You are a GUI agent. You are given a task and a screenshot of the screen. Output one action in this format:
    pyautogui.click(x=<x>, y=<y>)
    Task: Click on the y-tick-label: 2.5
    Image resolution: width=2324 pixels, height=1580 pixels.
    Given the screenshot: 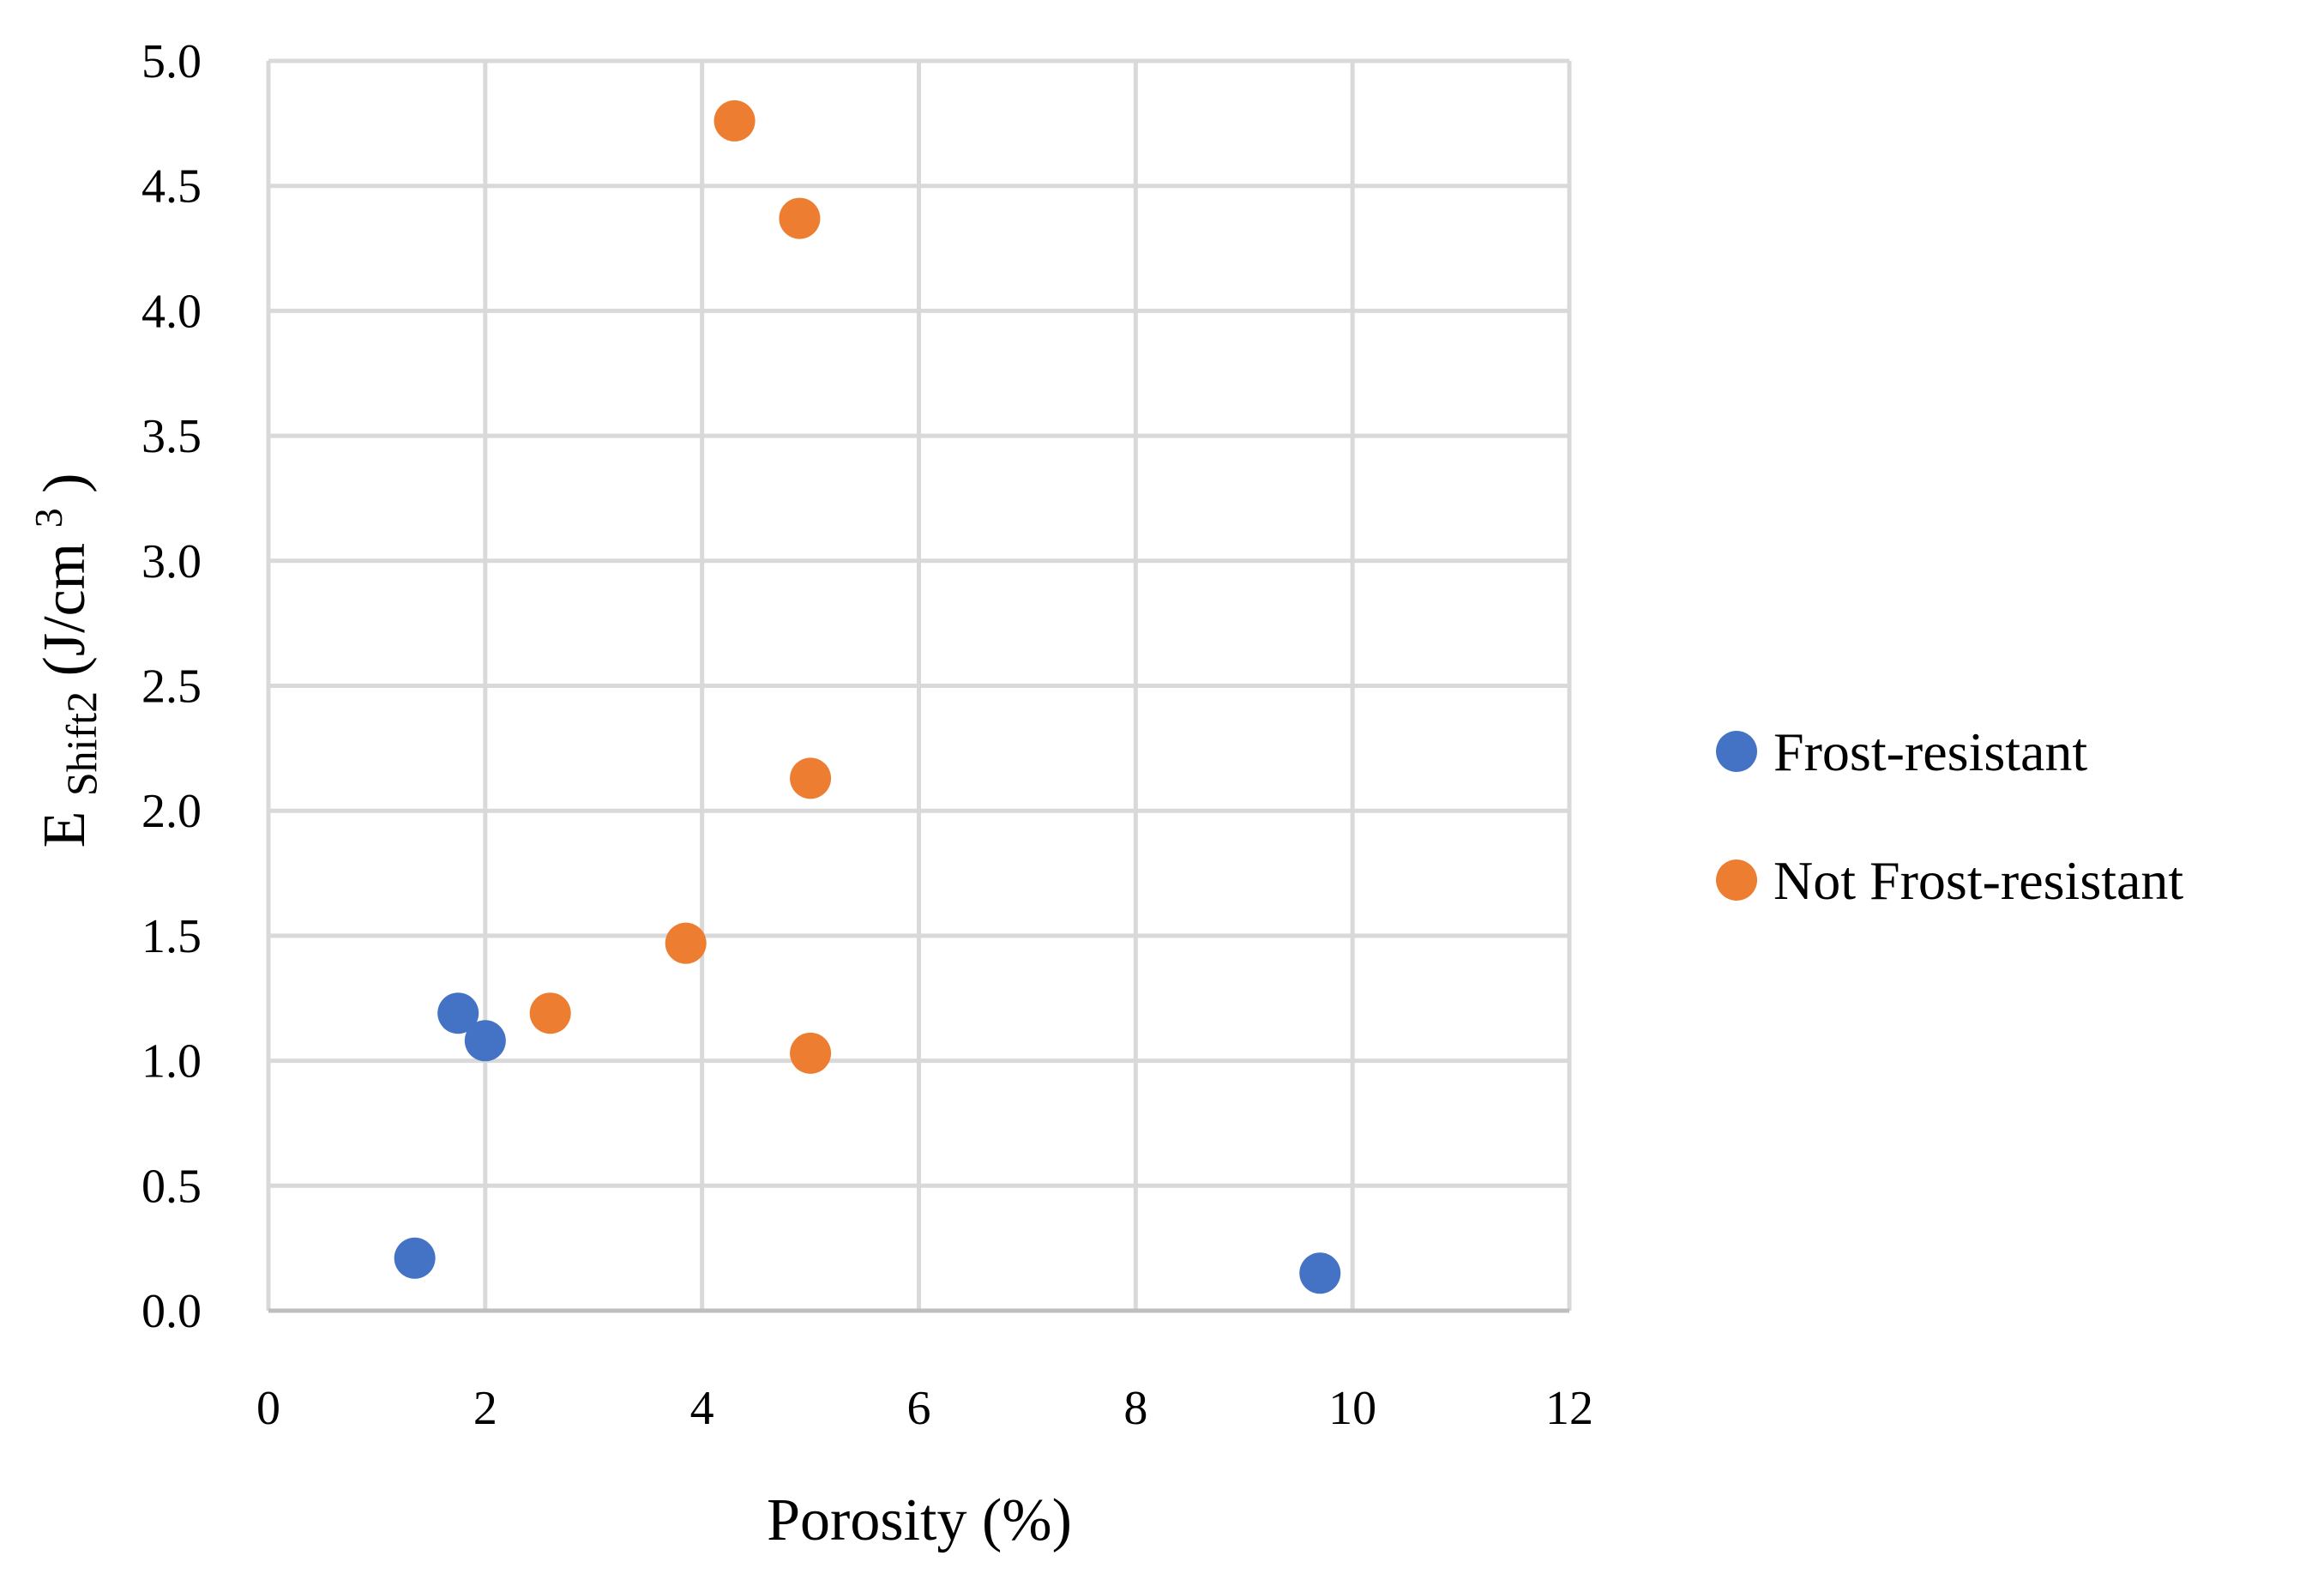 What is the action you would take?
    pyautogui.click(x=171, y=687)
    